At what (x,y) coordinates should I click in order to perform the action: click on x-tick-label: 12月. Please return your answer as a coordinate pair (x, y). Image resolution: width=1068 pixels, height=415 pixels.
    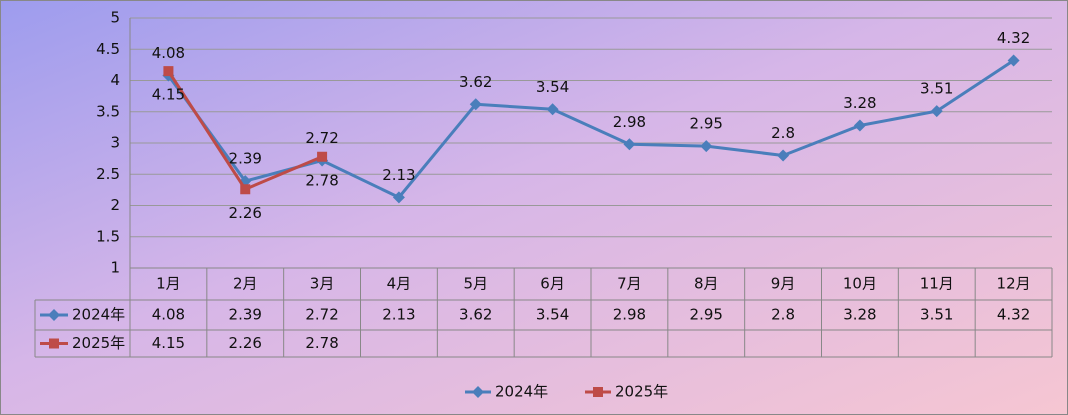
    Looking at the image, I should click on (1014, 284).